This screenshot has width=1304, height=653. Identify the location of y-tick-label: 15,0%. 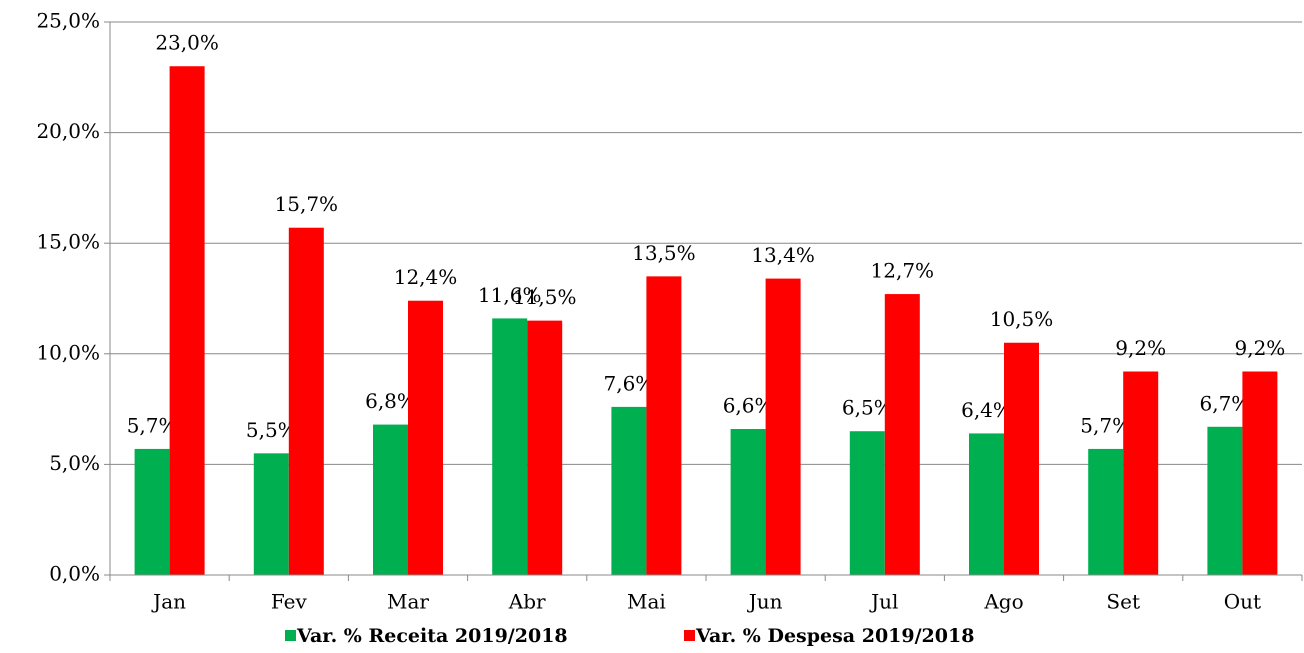
(68, 242).